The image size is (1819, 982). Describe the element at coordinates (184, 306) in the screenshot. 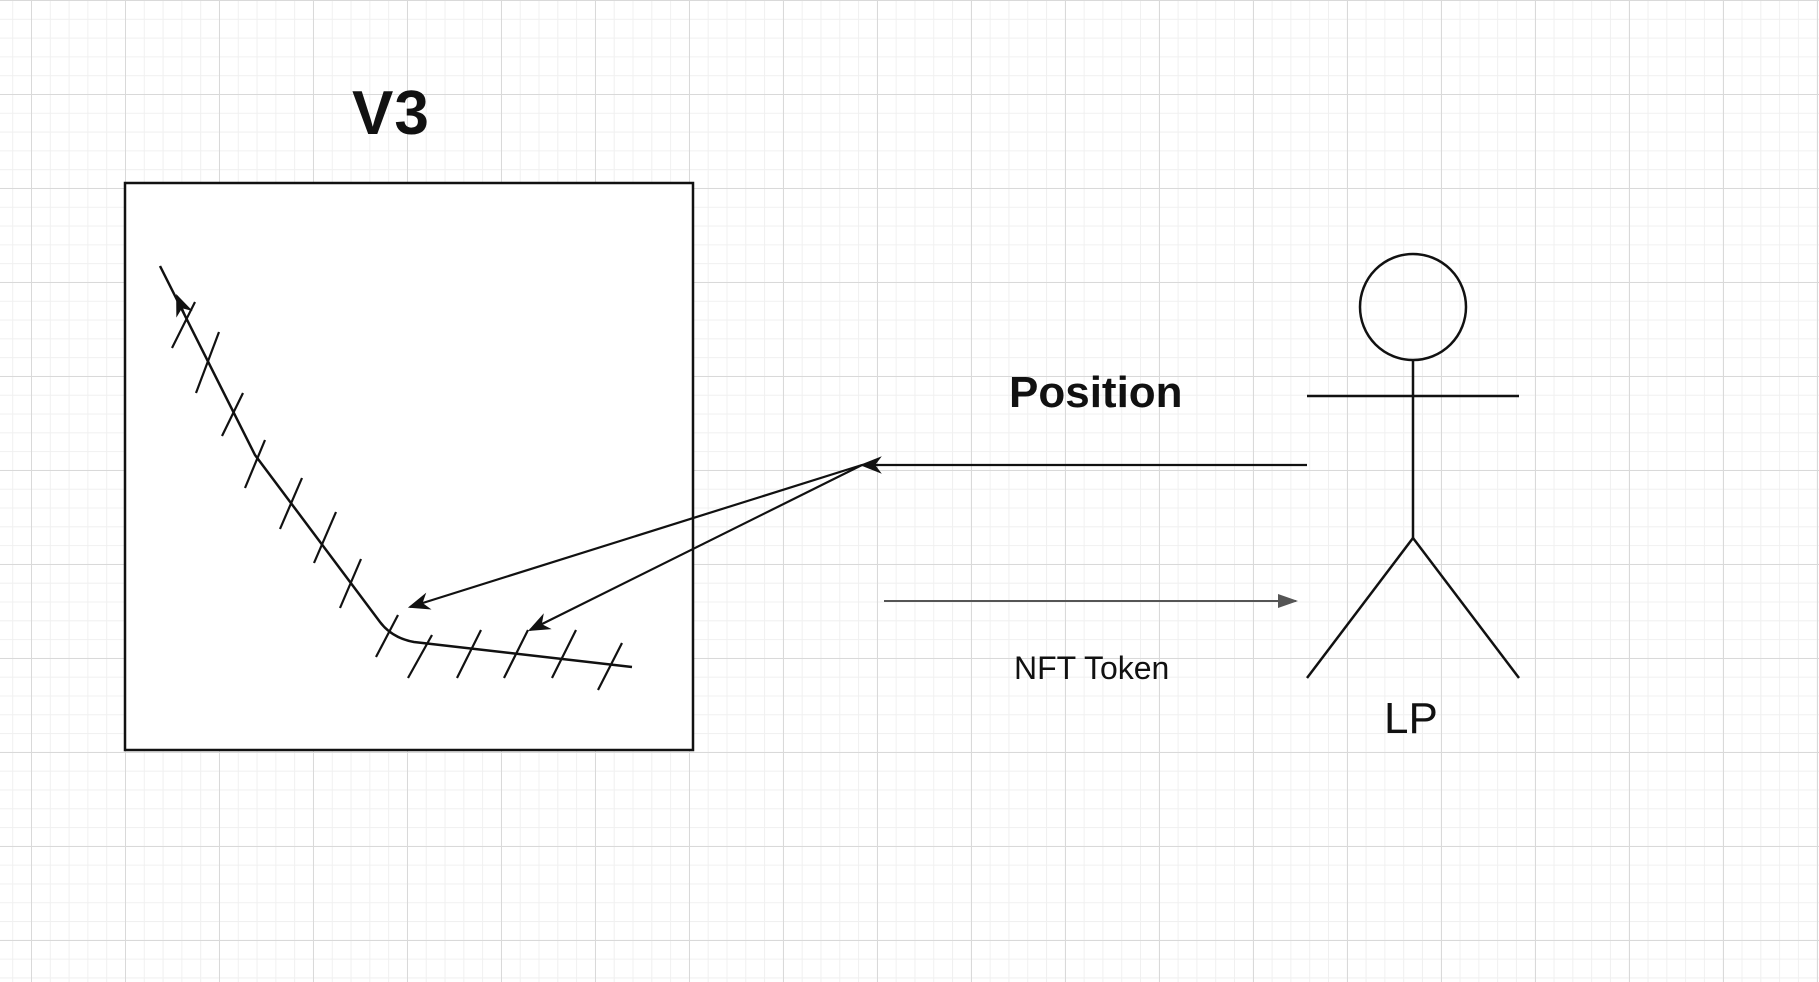

I see `curve-start-arrow` at that location.